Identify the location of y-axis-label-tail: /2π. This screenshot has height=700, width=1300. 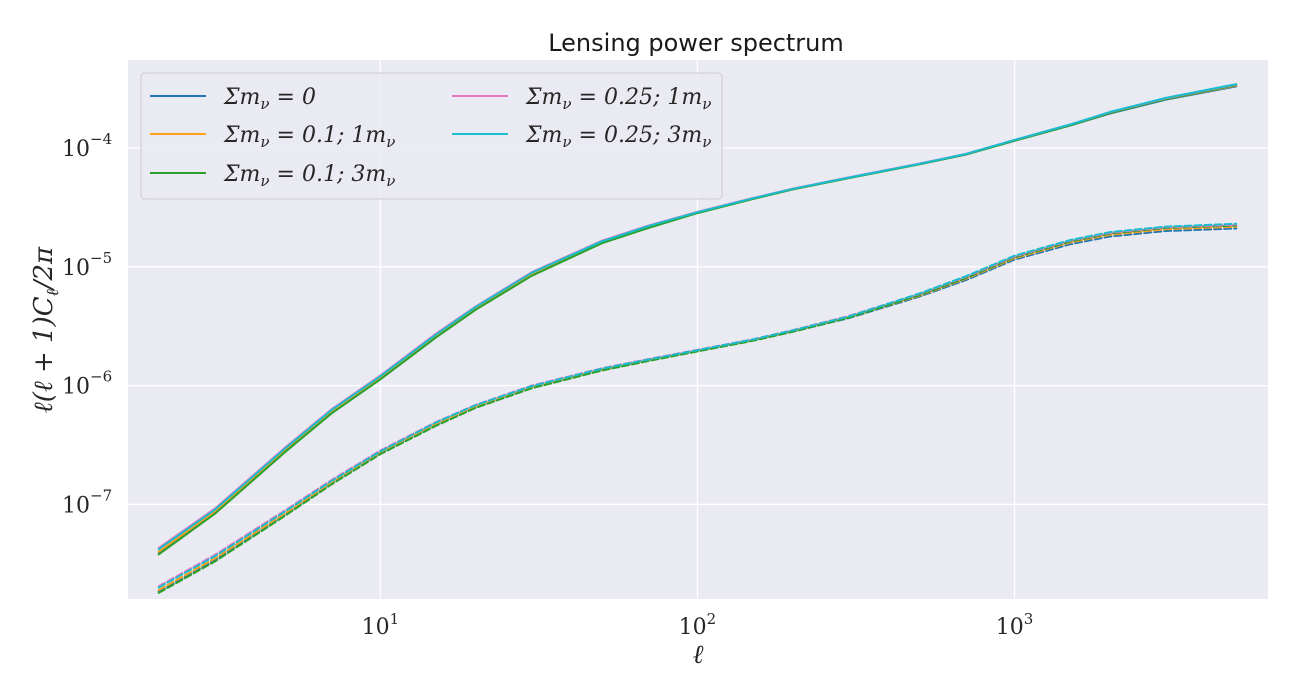
(44, 269).